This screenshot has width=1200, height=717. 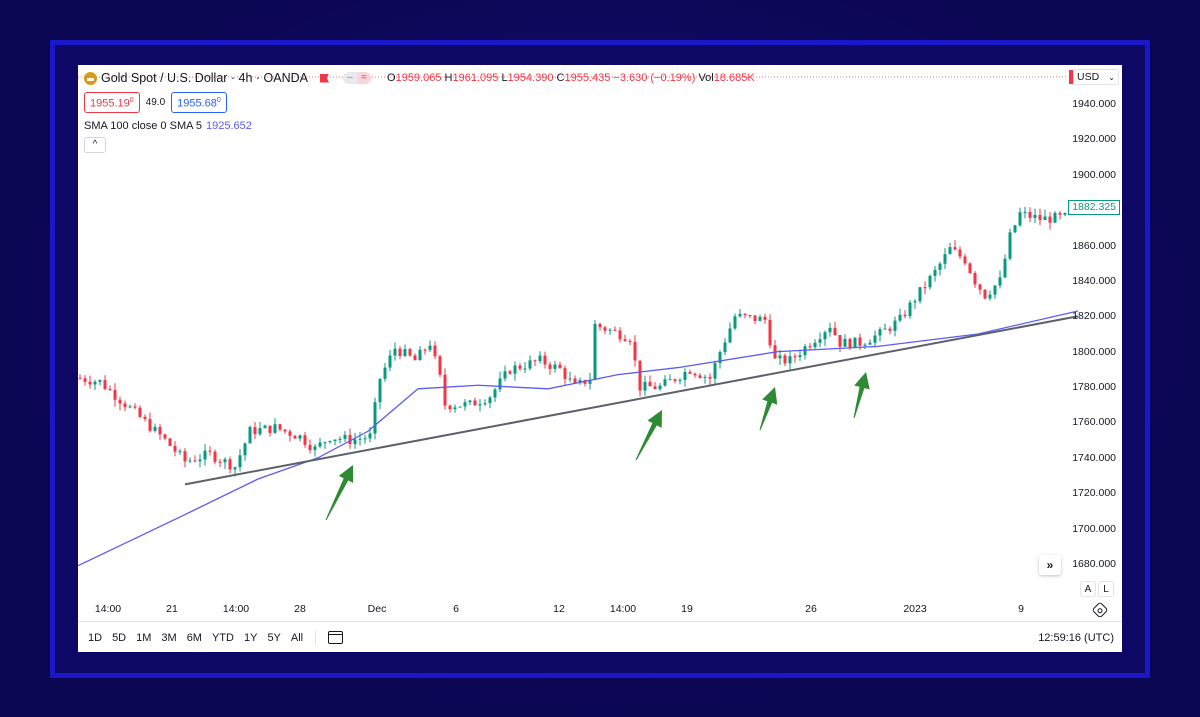 I want to click on scroll-to-realtime-button: », so click(x=1050, y=565).